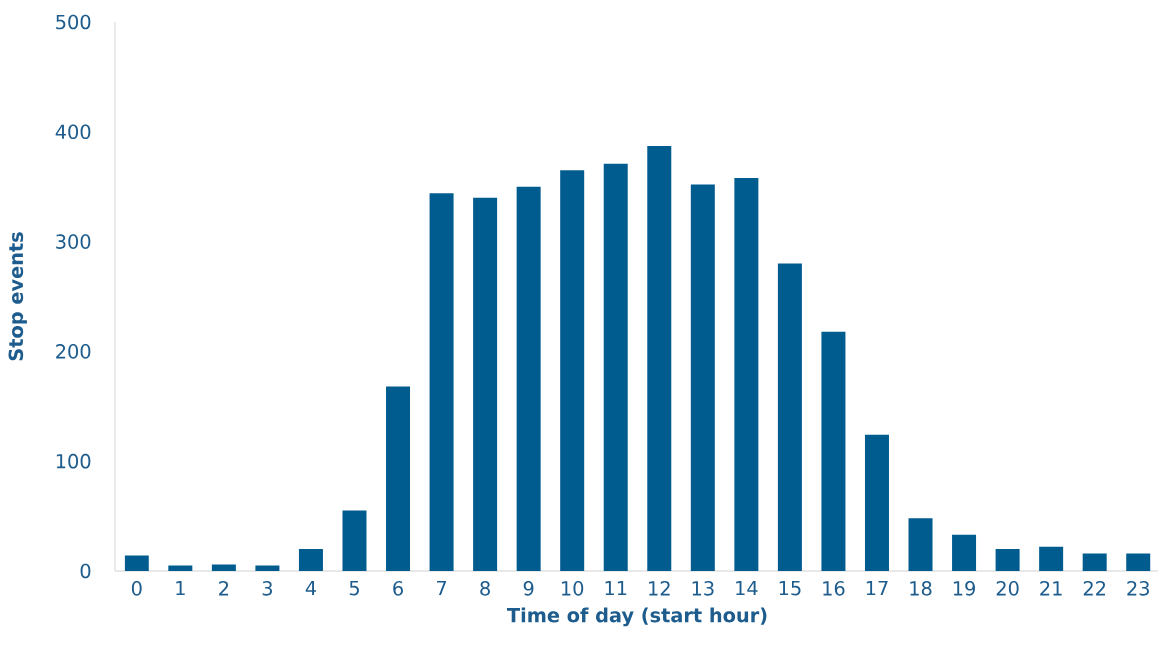 The width and height of the screenshot is (1158, 650). I want to click on x-tick-label: 21, so click(1051, 588).